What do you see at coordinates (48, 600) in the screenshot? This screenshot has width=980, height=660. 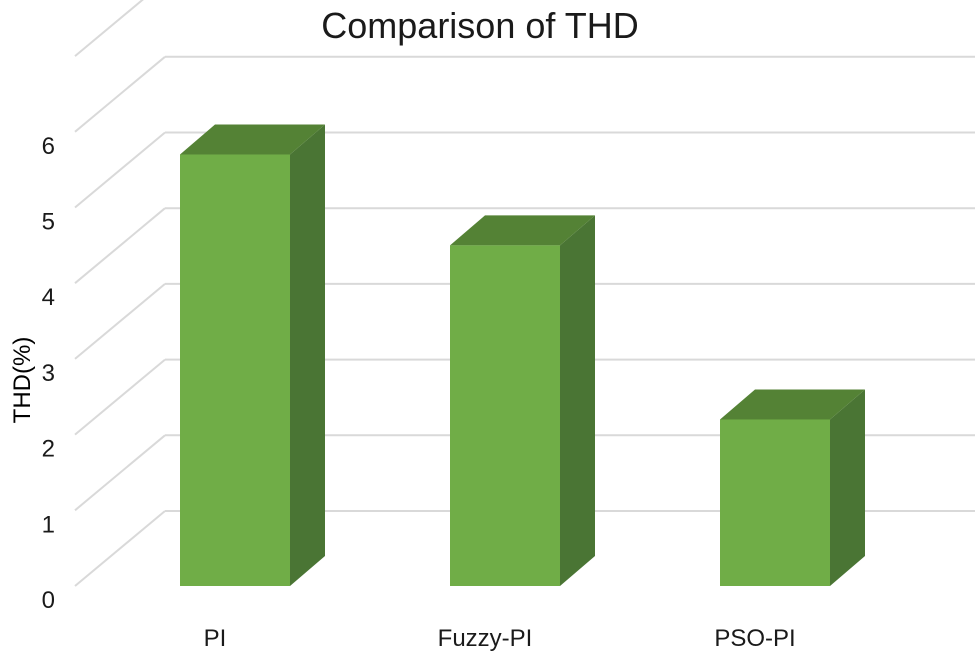 I see `y-tick-label: 0` at bounding box center [48, 600].